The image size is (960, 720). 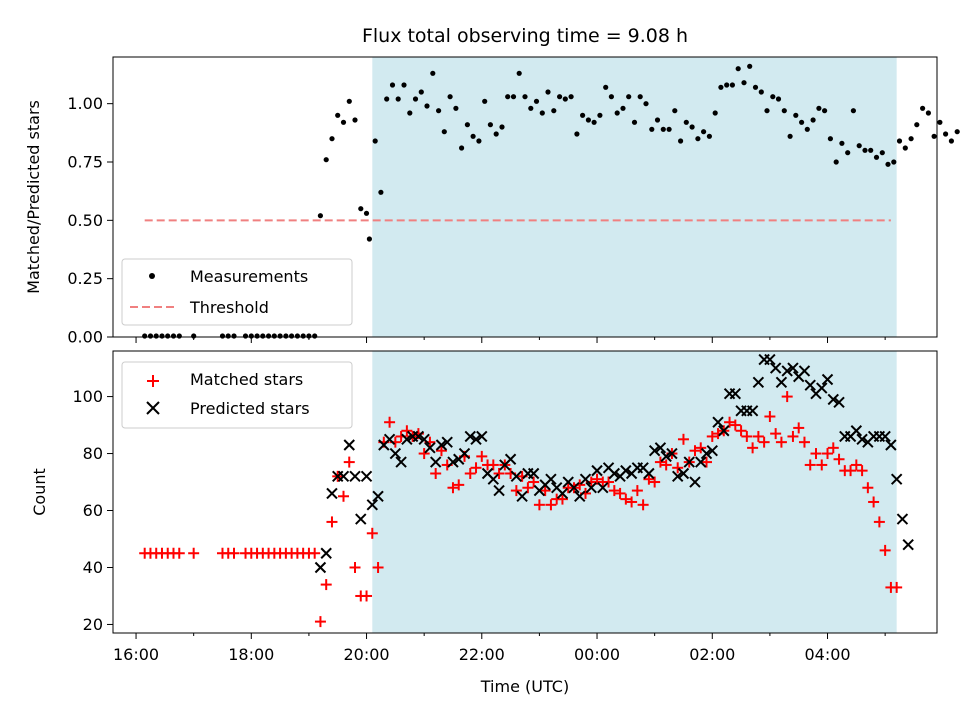 What do you see at coordinates (85, 278) in the screenshot?
I see `ratio-y-tick-label: 0.25` at bounding box center [85, 278].